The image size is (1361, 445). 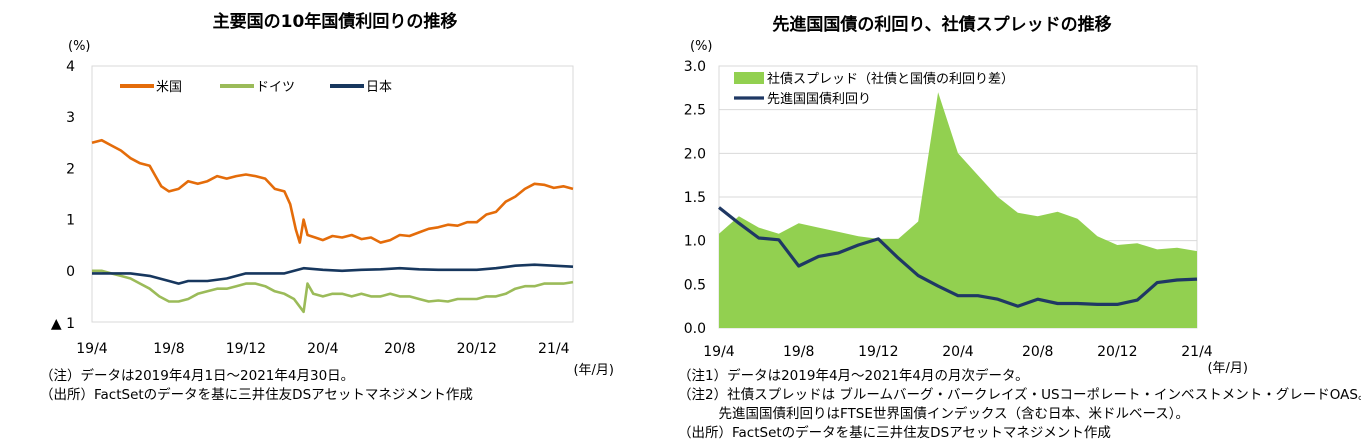 What do you see at coordinates (554, 349) in the screenshot?
I see `left-x-tick-label: 21/4` at bounding box center [554, 349].